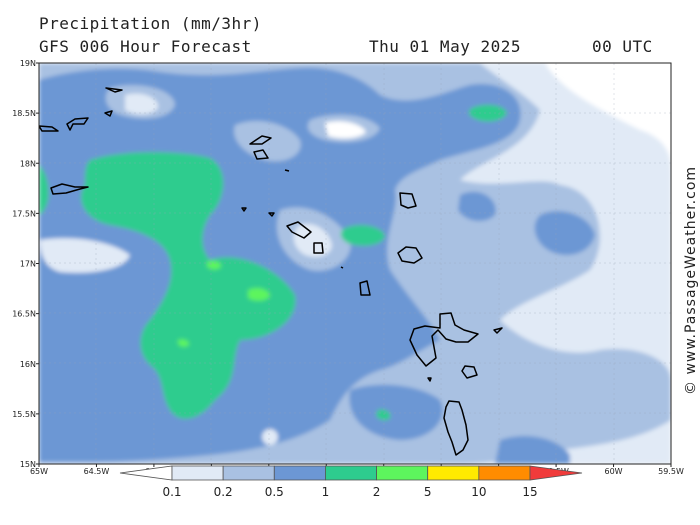 This screenshot has width=700, height=525. I want to click on lat-label-17n: 17N, so click(28, 264).